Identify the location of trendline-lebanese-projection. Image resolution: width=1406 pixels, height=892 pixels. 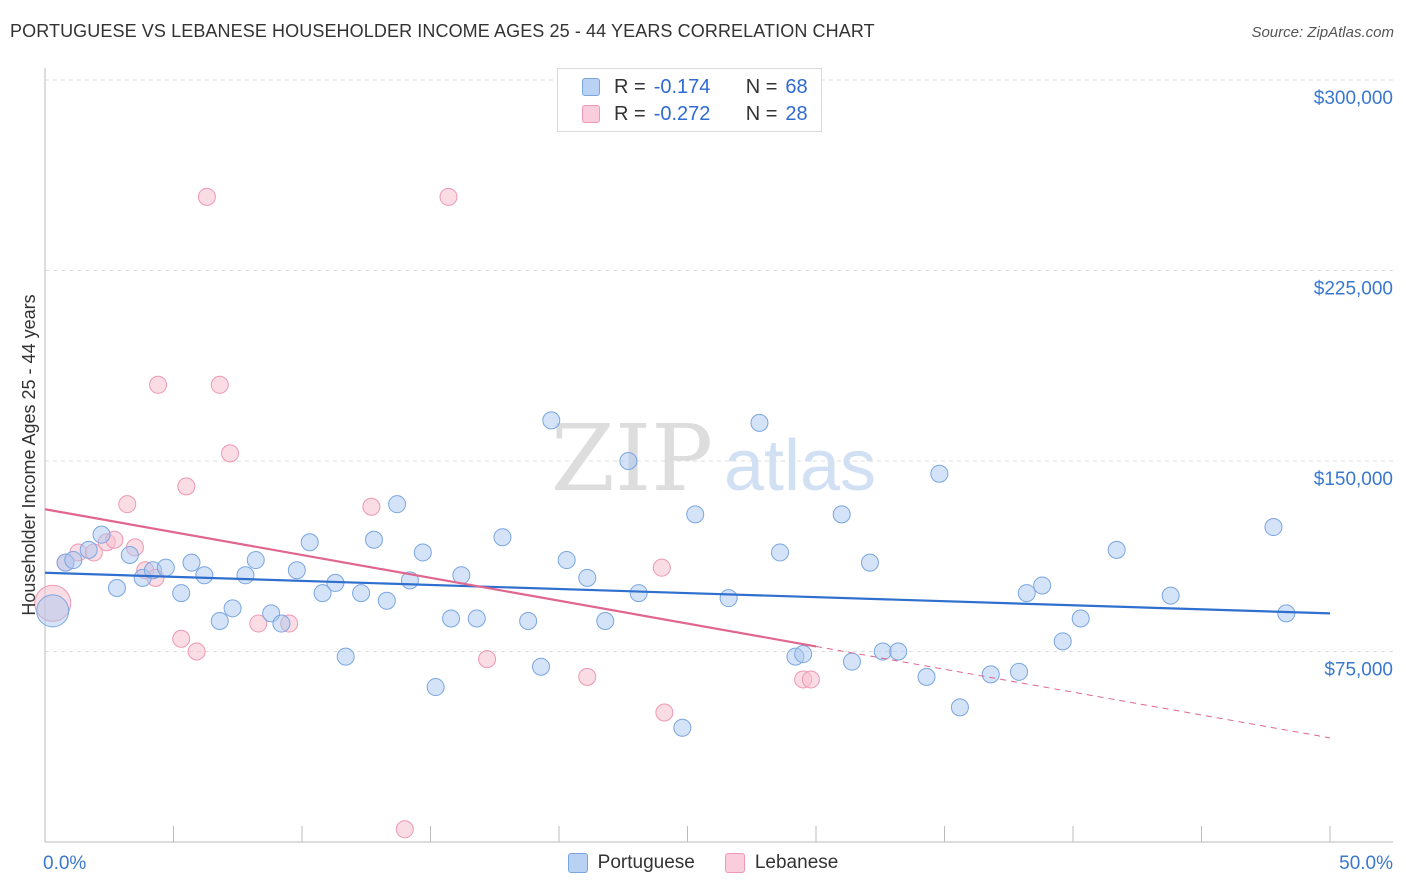
(1073, 692).